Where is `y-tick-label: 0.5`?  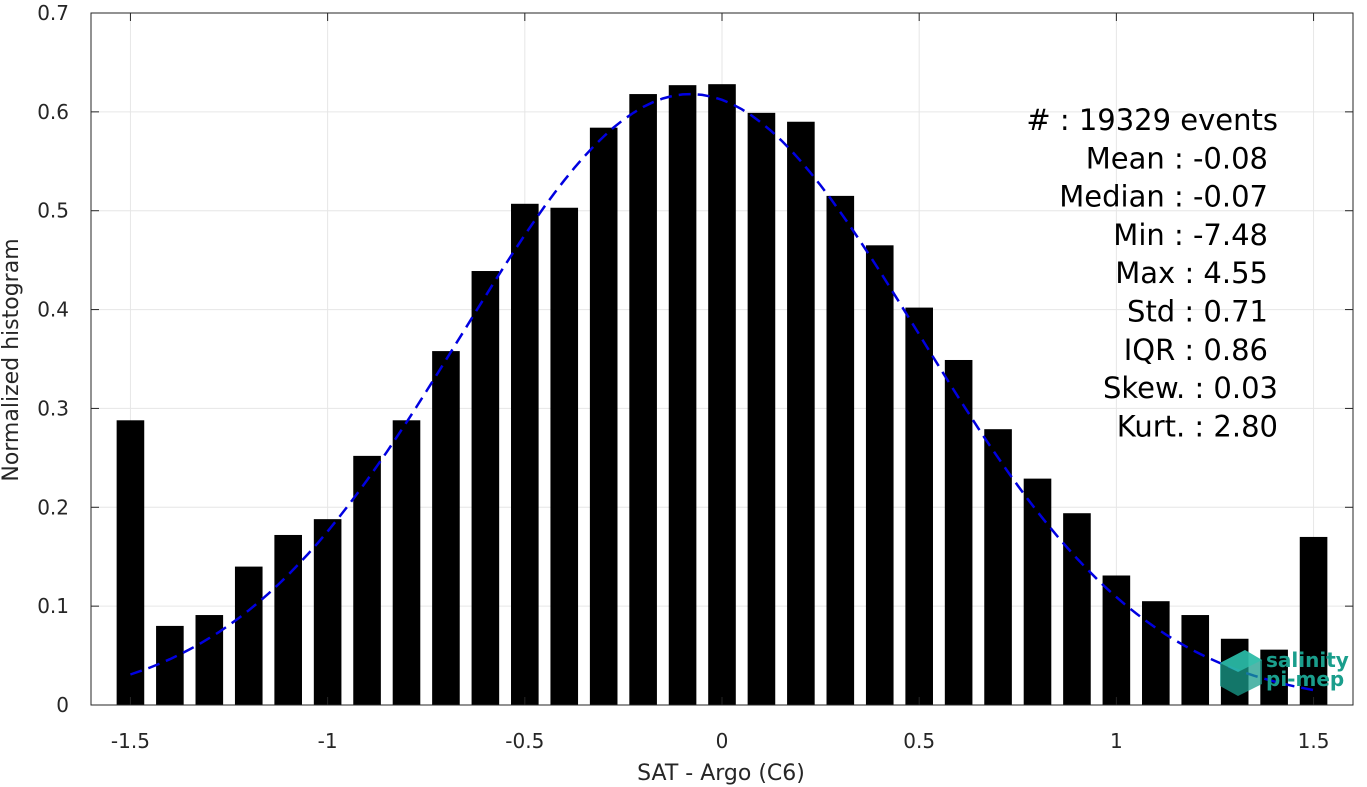 y-tick-label: 0.5 is located at coordinates (53, 211).